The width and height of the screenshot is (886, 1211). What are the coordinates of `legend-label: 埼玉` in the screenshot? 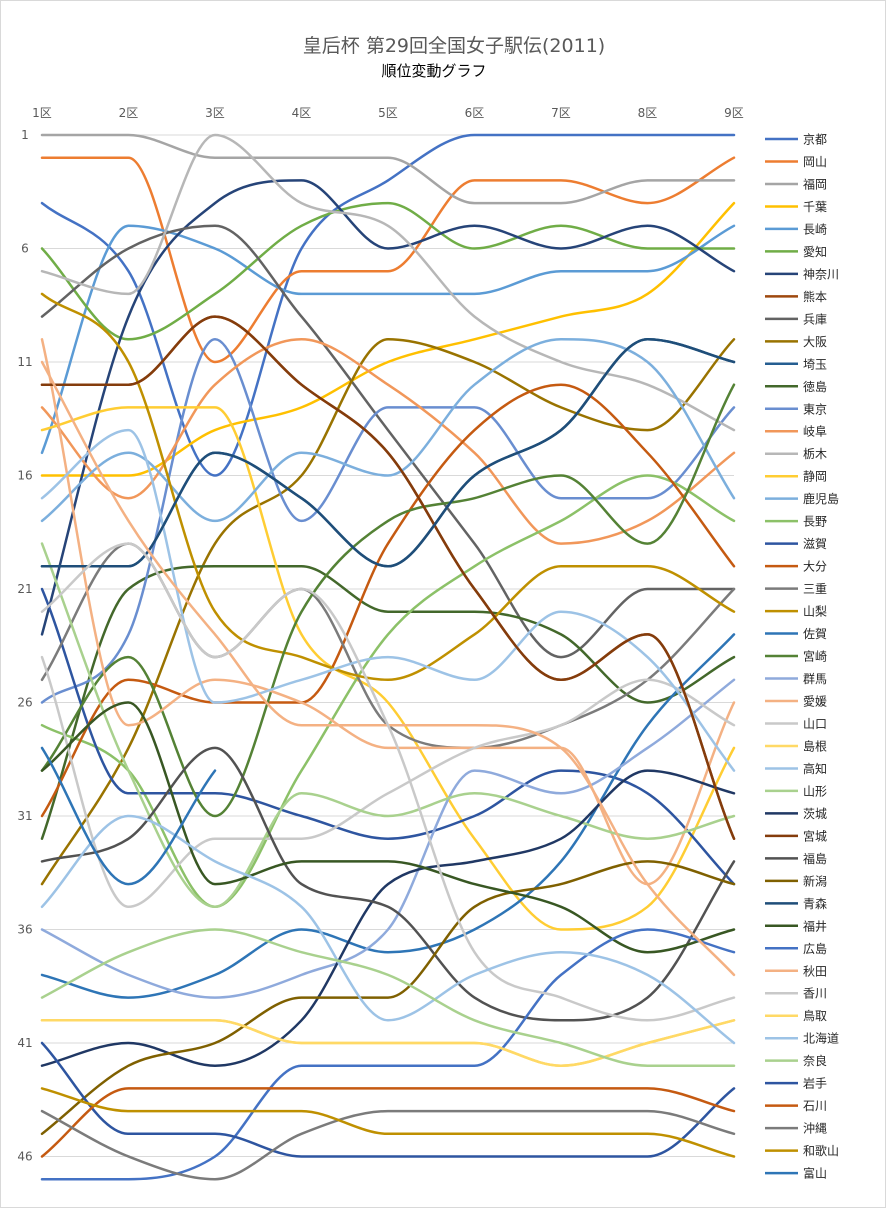 It's located at (815, 364).